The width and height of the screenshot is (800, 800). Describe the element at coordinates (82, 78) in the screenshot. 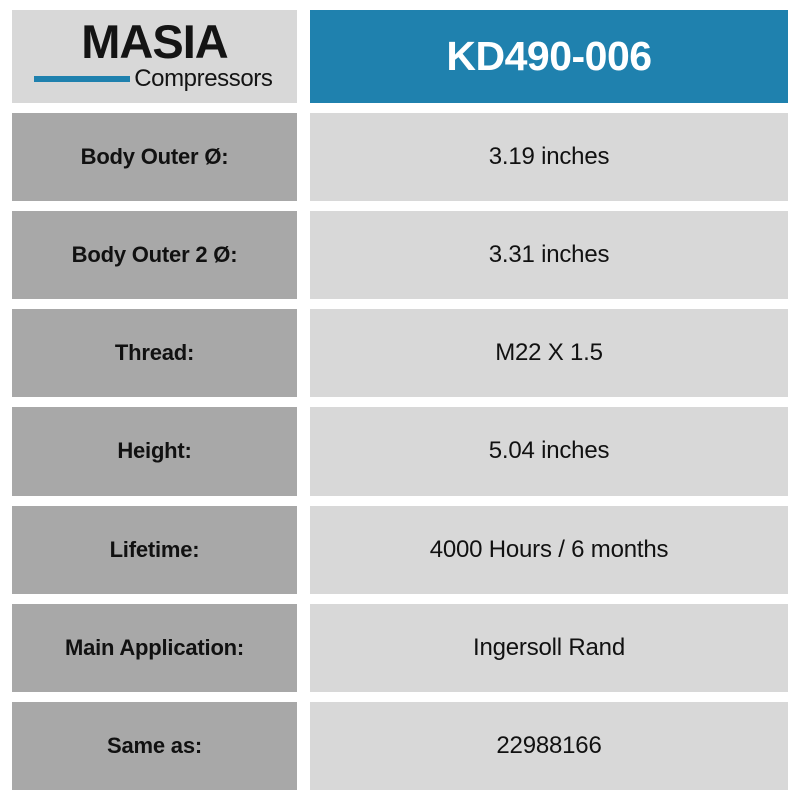

I see `brand-rule-divider` at that location.